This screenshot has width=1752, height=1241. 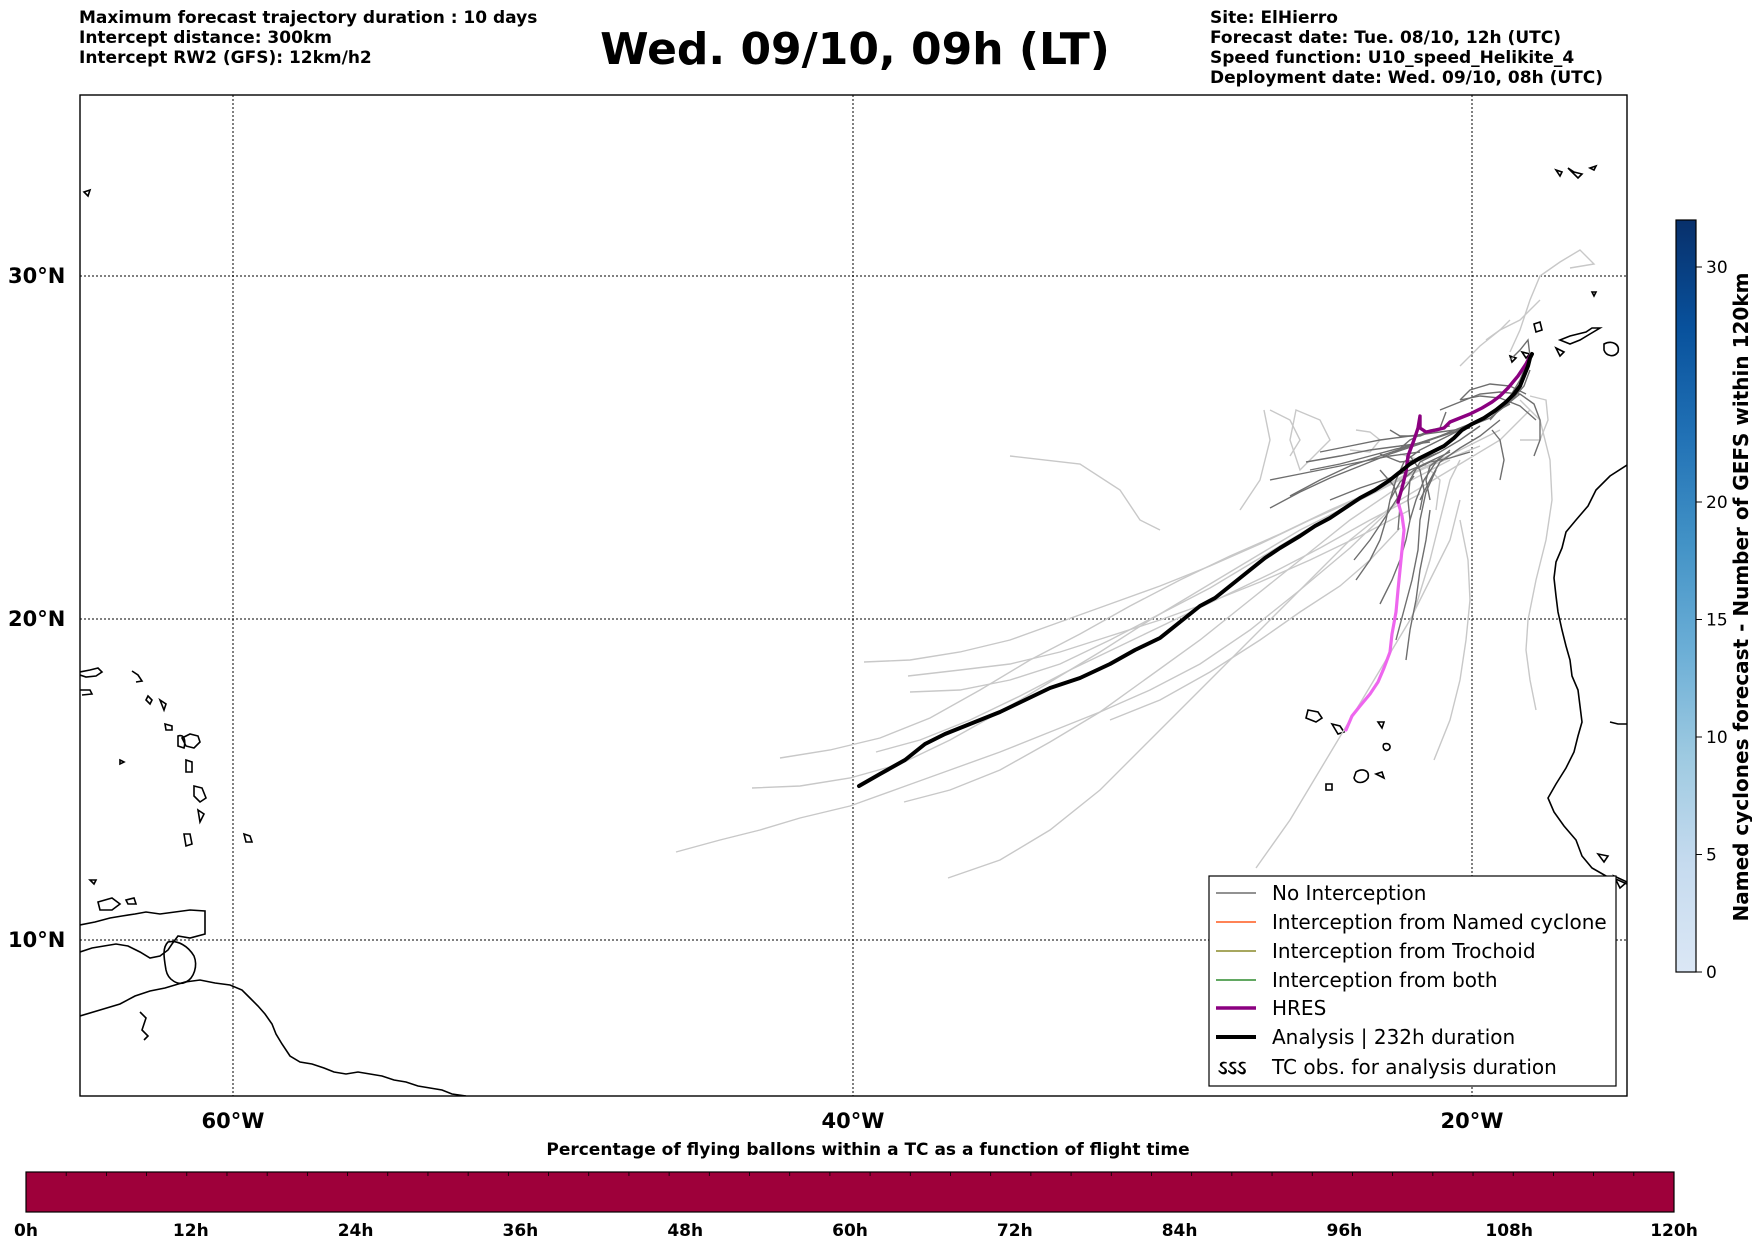 I want to click on time-bar-ticks: 0h 12h 24h 36h 48h 60h 72h 84h 96h 108h 120h, so click(x=856, y=1231).